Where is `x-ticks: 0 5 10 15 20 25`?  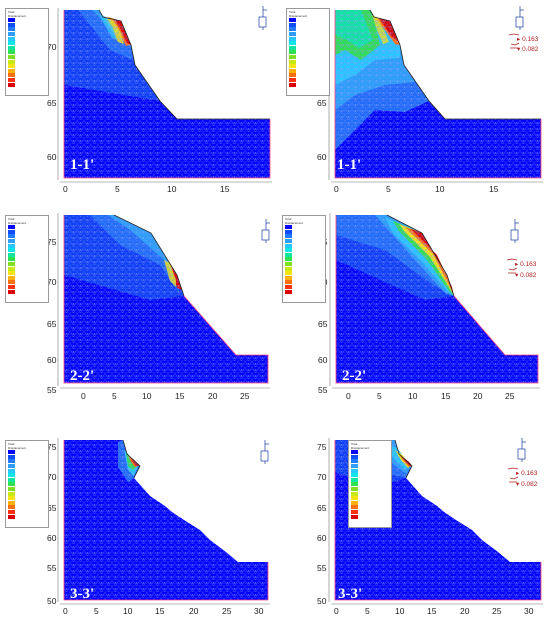
x-ticks: 0 5 10 15 20 25 is located at coordinates (430, 396).